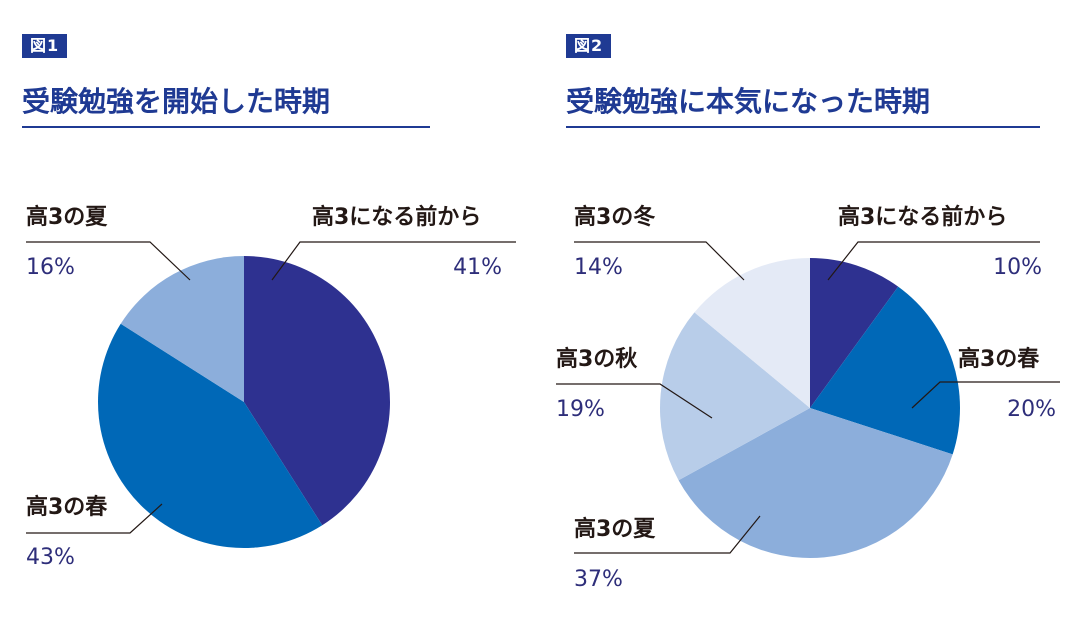 This screenshot has height=630, width=1080. Describe the element at coordinates (1031, 409) in the screenshot. I see `chart2-value-spring: 20%` at that location.